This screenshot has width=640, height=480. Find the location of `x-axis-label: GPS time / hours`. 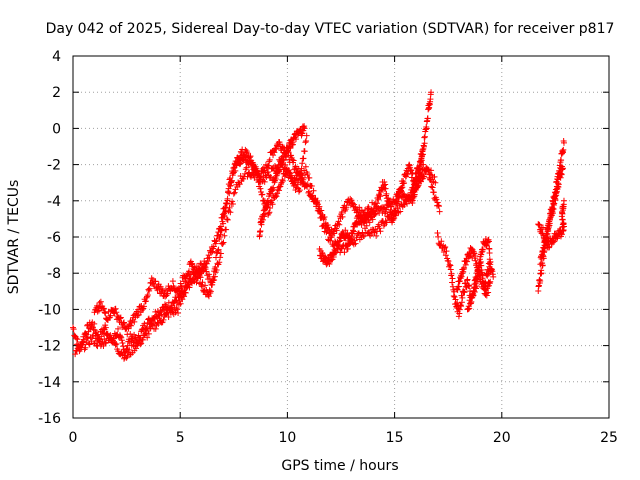

x-axis-label: GPS time / hours is located at coordinates (339, 466).